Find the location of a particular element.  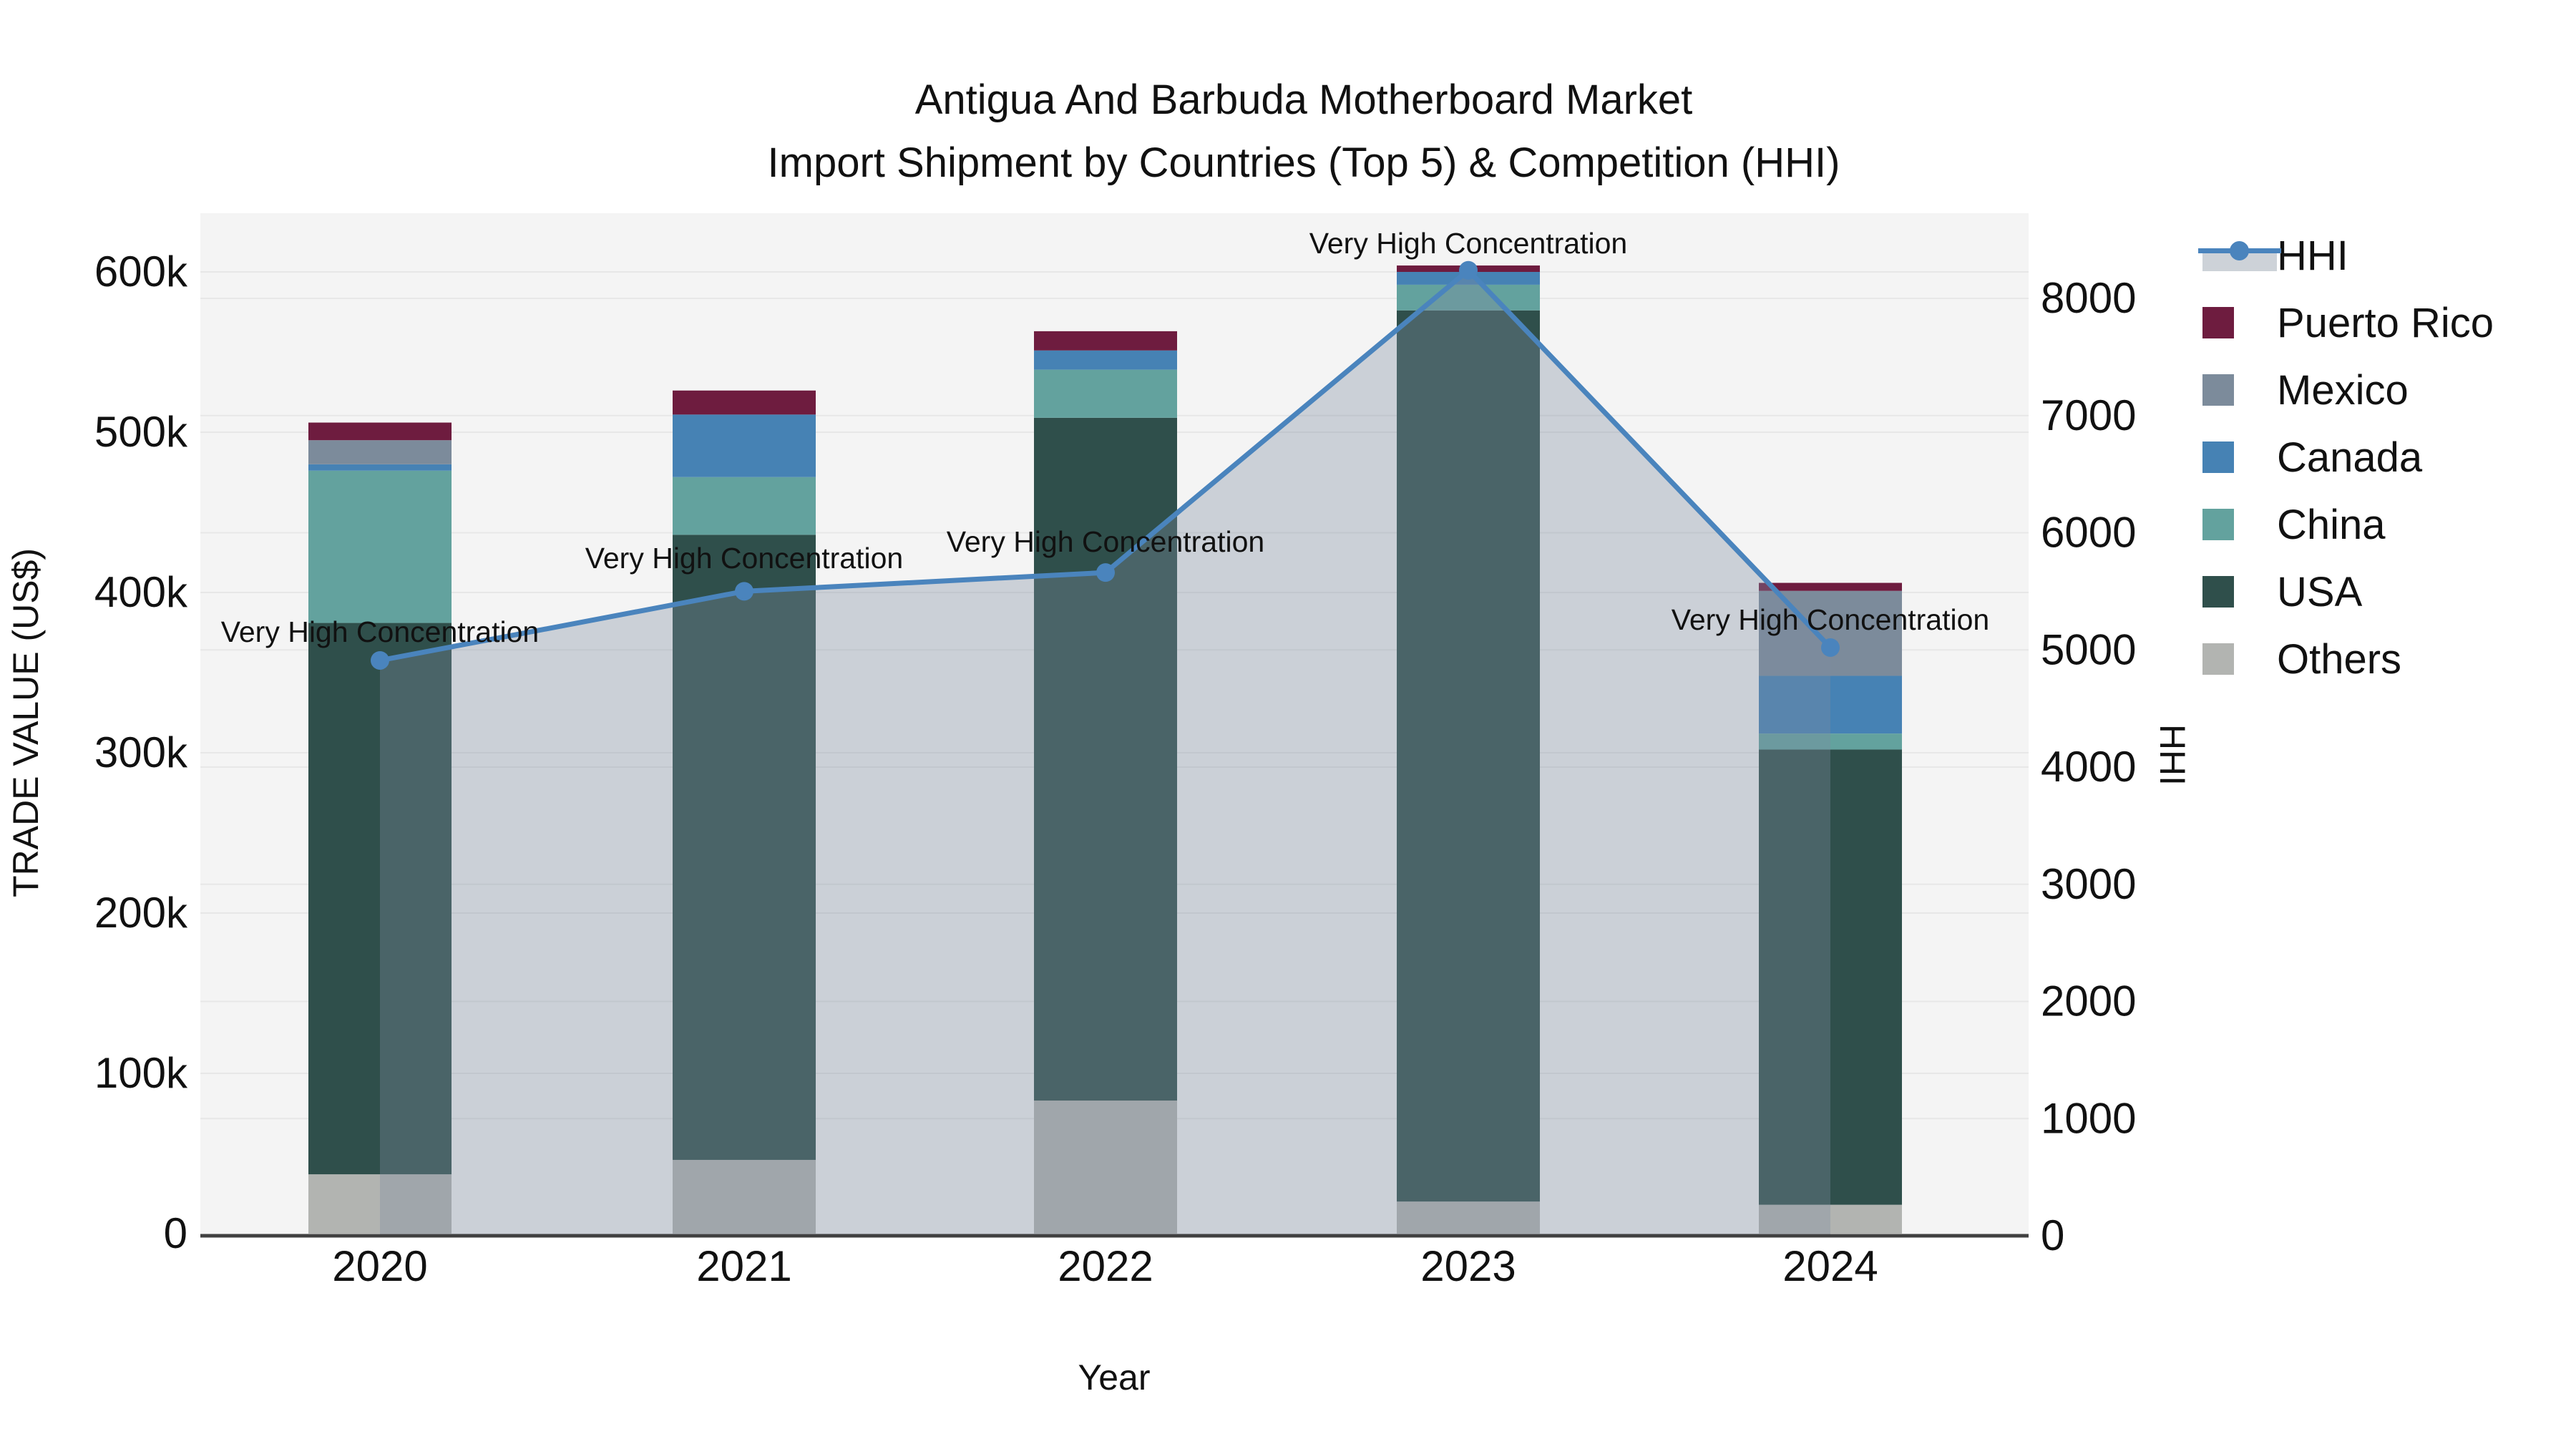

bar-segment-china-2021 is located at coordinates (744, 506).